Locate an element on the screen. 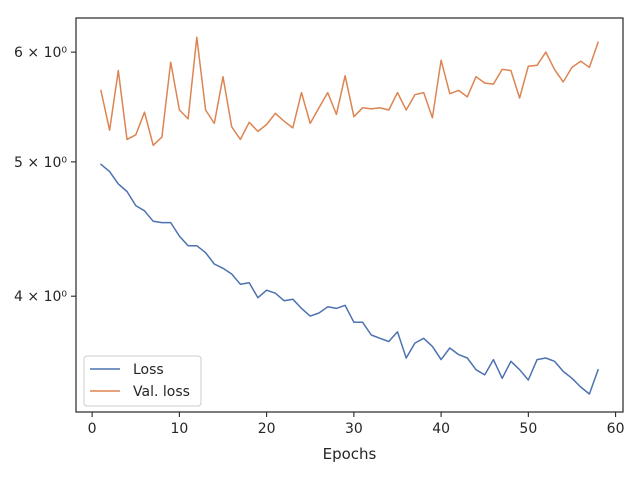 The image size is (640, 480). x-tick-label: 0 is located at coordinates (92, 429).